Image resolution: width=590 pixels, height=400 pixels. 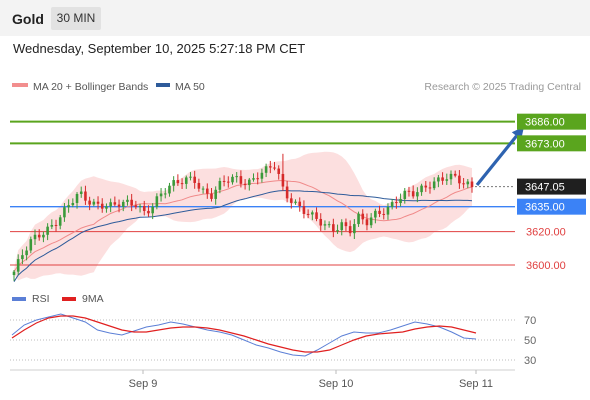 What do you see at coordinates (19, 299) in the screenshot?
I see `legend-swatch-rsi` at bounding box center [19, 299].